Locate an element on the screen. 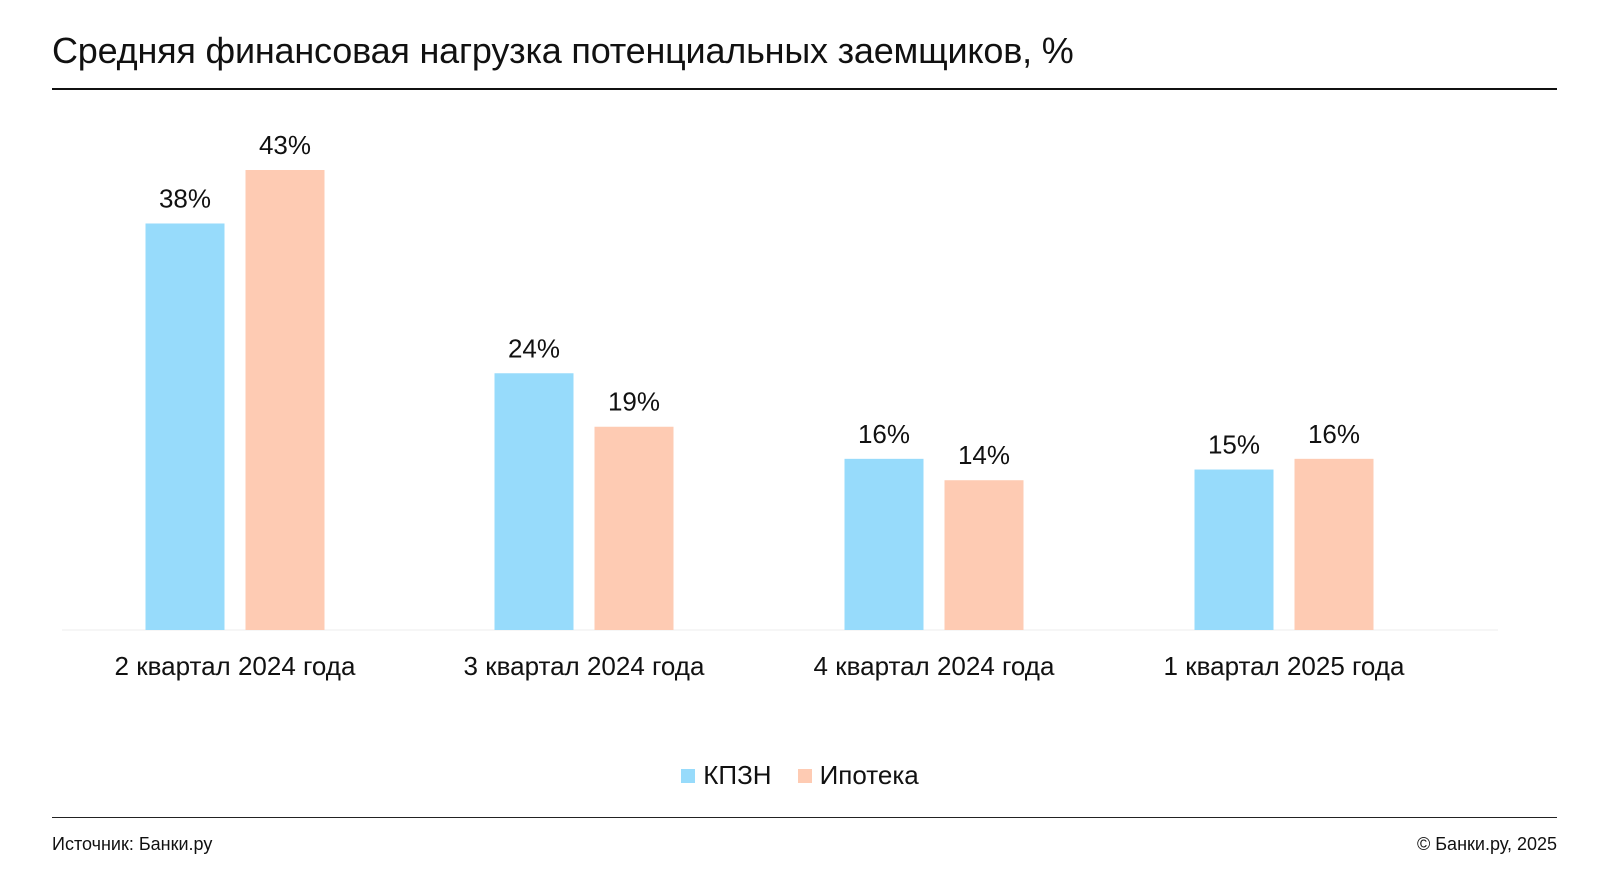  data-label-kpzn-1: 38% is located at coordinates (185, 198).